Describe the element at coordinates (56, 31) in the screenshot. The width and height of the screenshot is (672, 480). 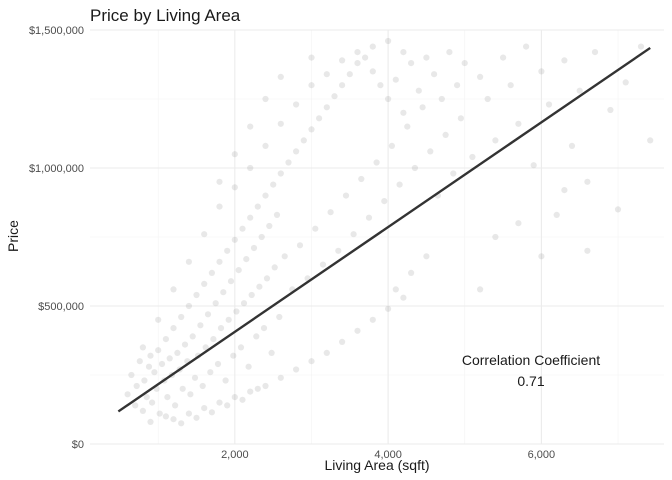
I see `y-tick-label: $1,500,000` at that location.